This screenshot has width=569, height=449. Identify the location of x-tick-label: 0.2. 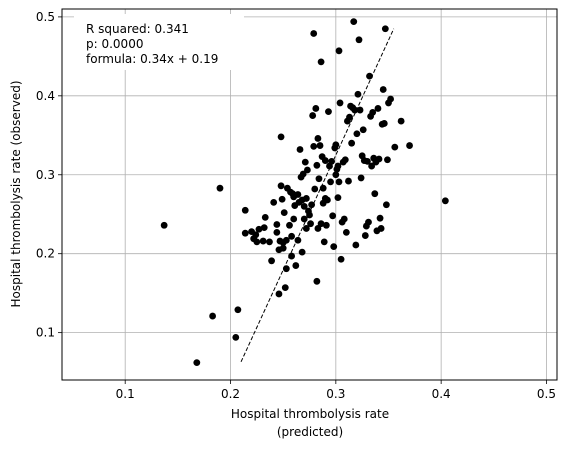
(230, 394).